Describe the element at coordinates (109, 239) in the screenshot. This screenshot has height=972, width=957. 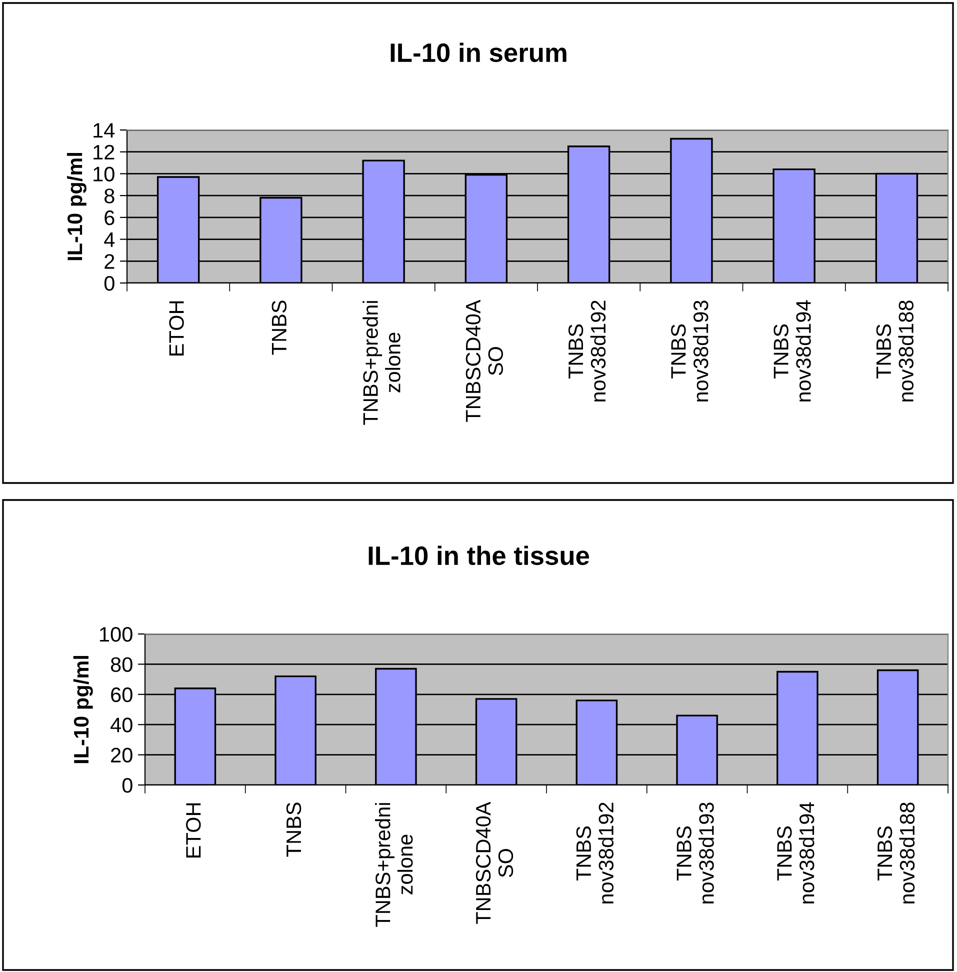
I see `y-tick-label: 4` at that location.